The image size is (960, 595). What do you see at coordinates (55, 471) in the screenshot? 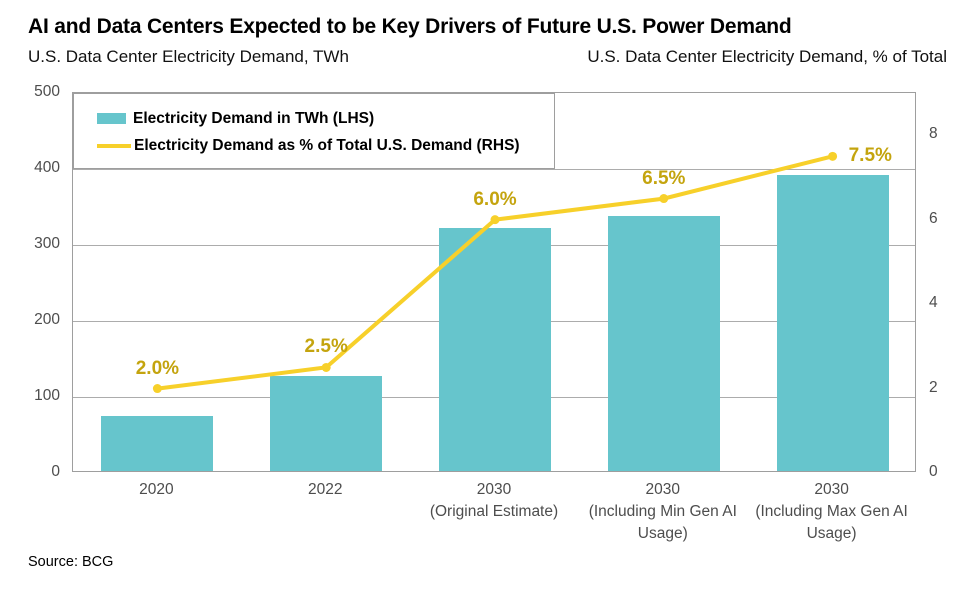
I see `left-tick-label: 0` at bounding box center [55, 471].